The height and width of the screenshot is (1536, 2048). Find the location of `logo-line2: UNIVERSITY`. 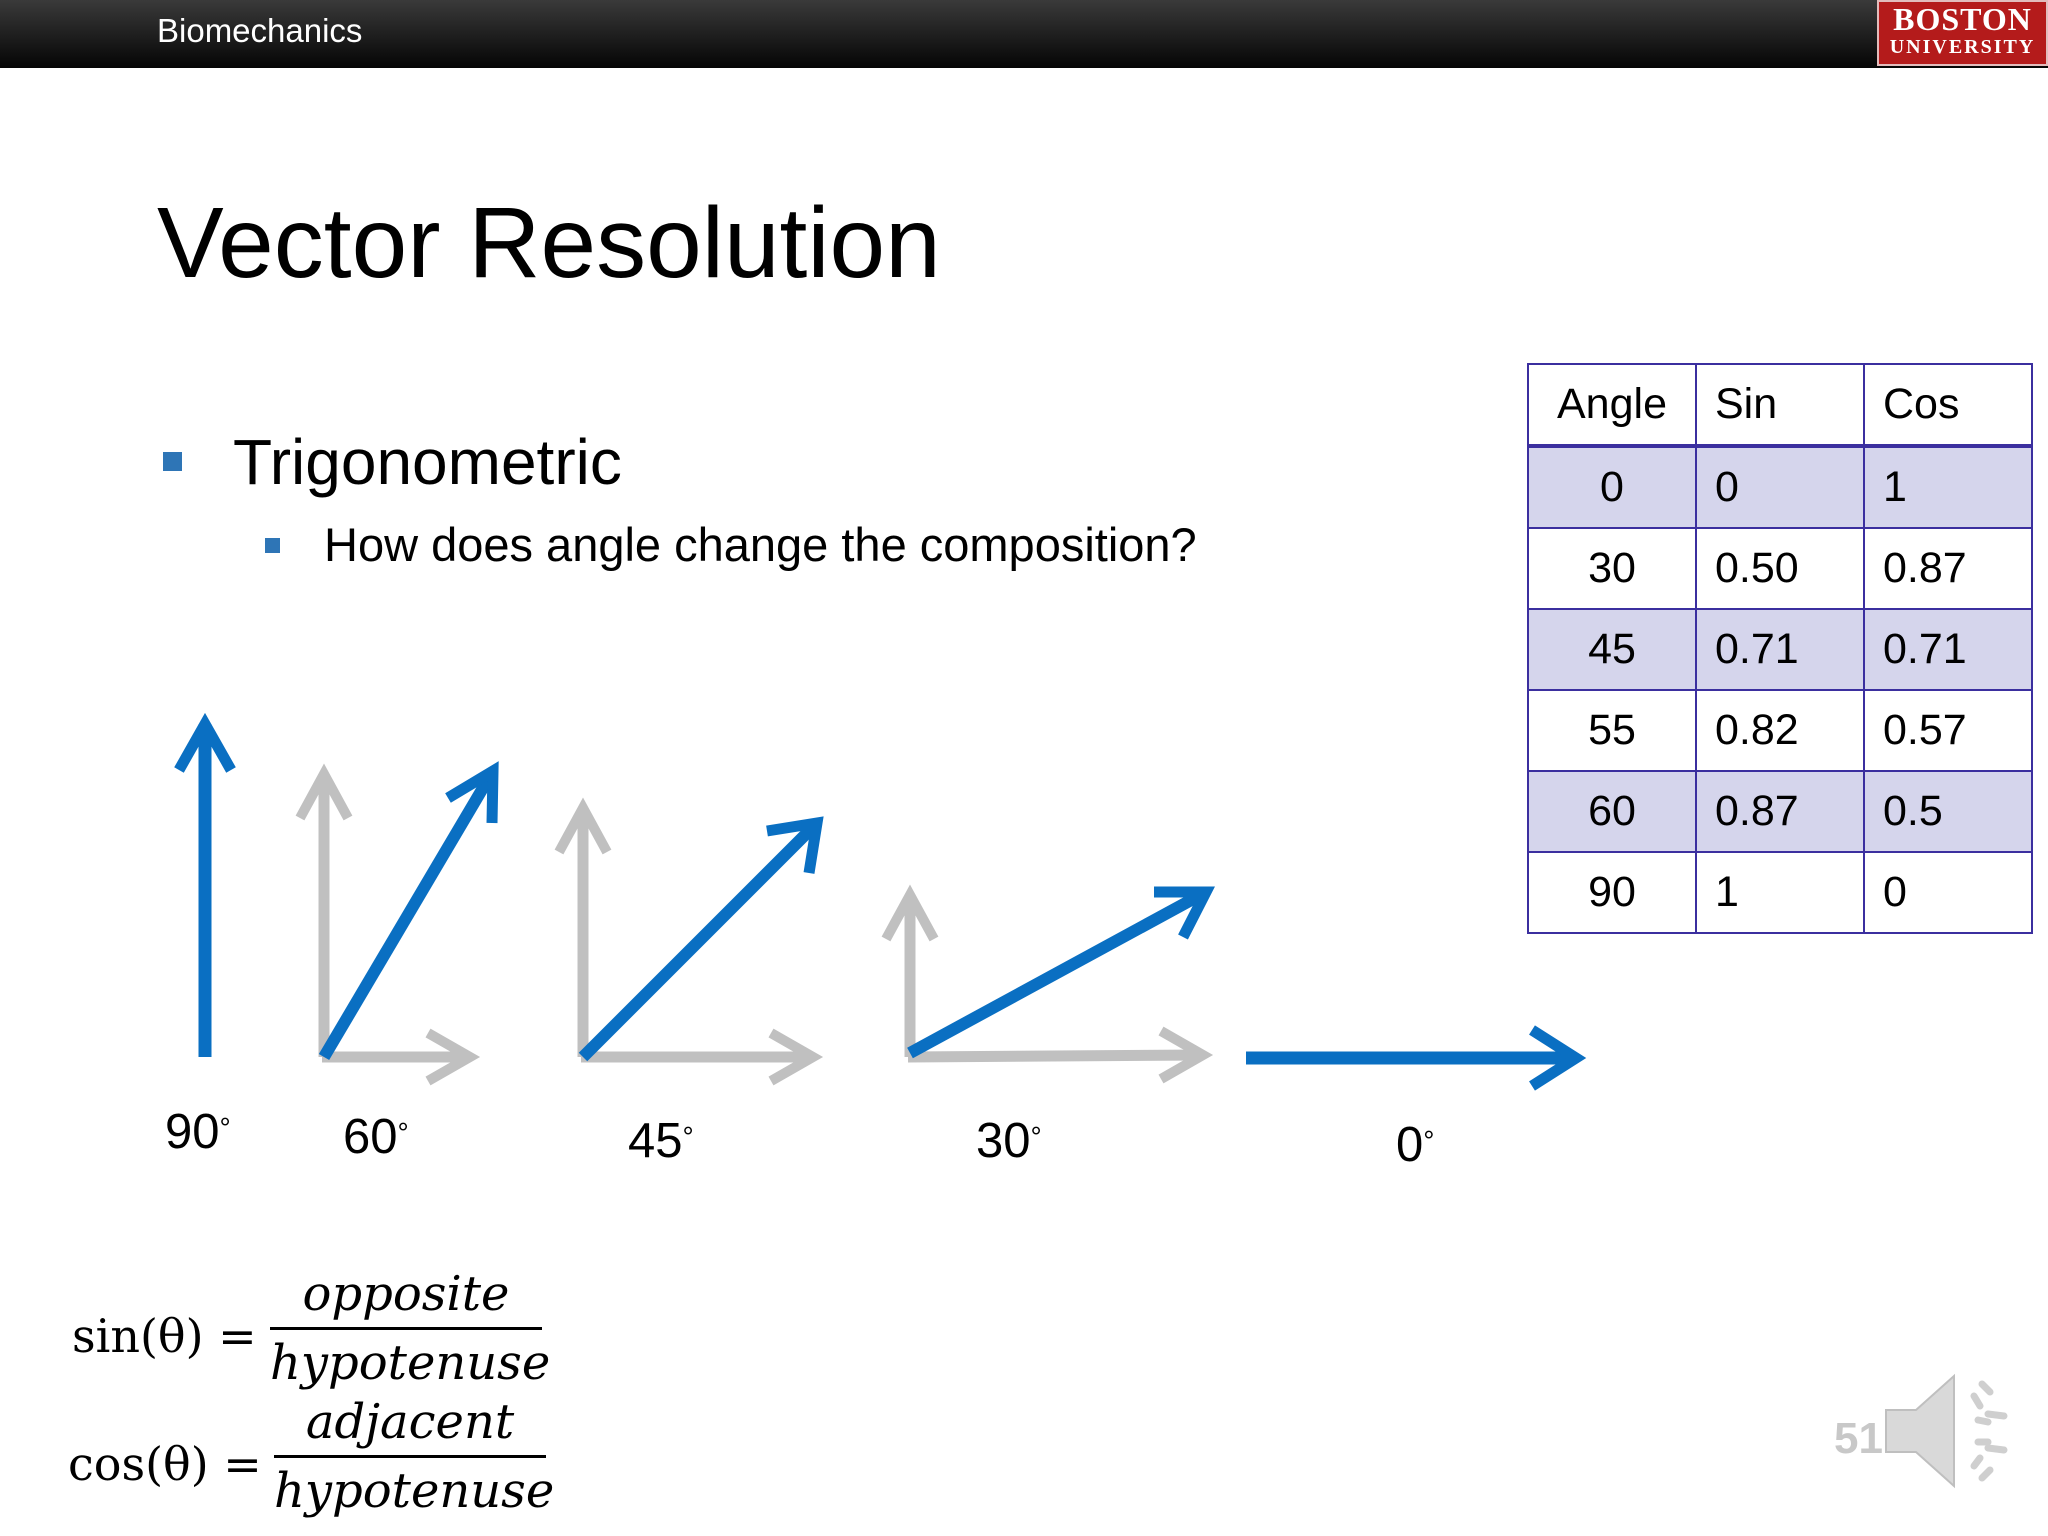

logo-line2: UNIVERSITY is located at coordinates (1962, 47).